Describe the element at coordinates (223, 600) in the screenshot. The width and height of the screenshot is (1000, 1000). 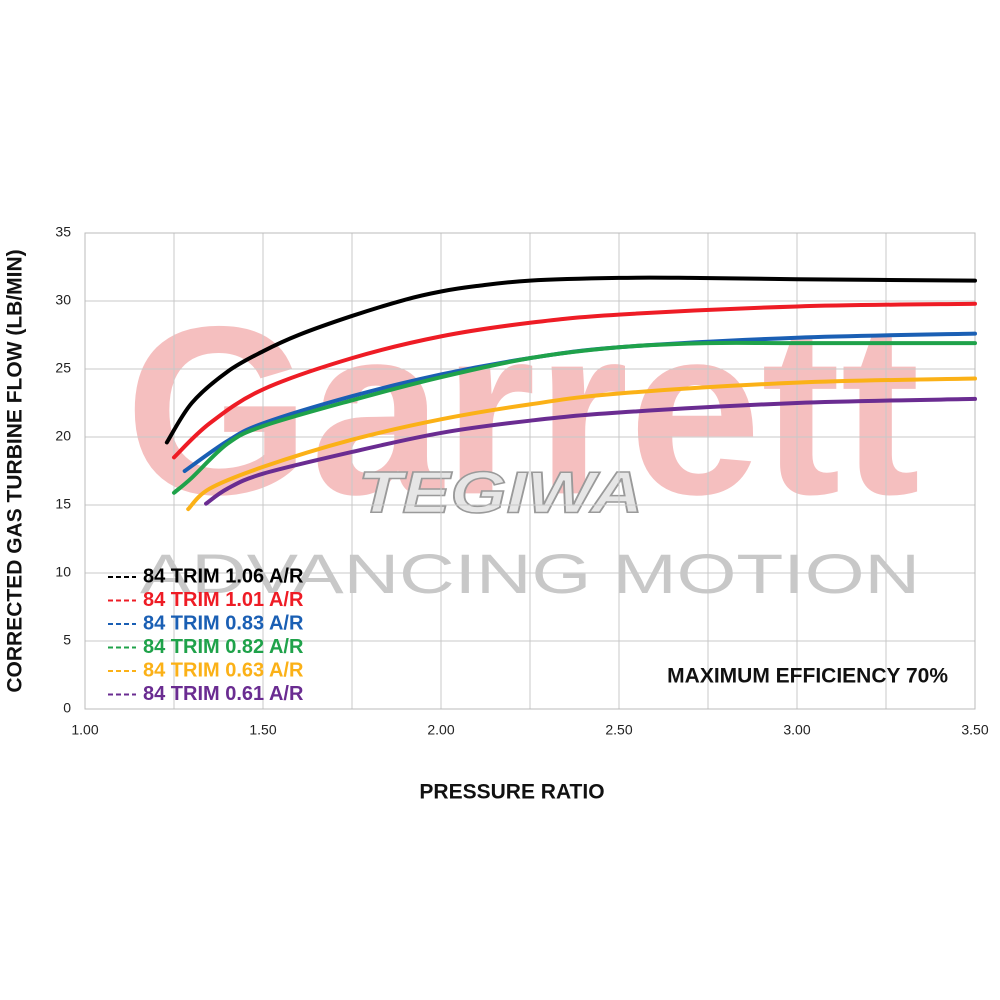
I see `legend-label: 84 TRIM 1.01 A/R` at that location.